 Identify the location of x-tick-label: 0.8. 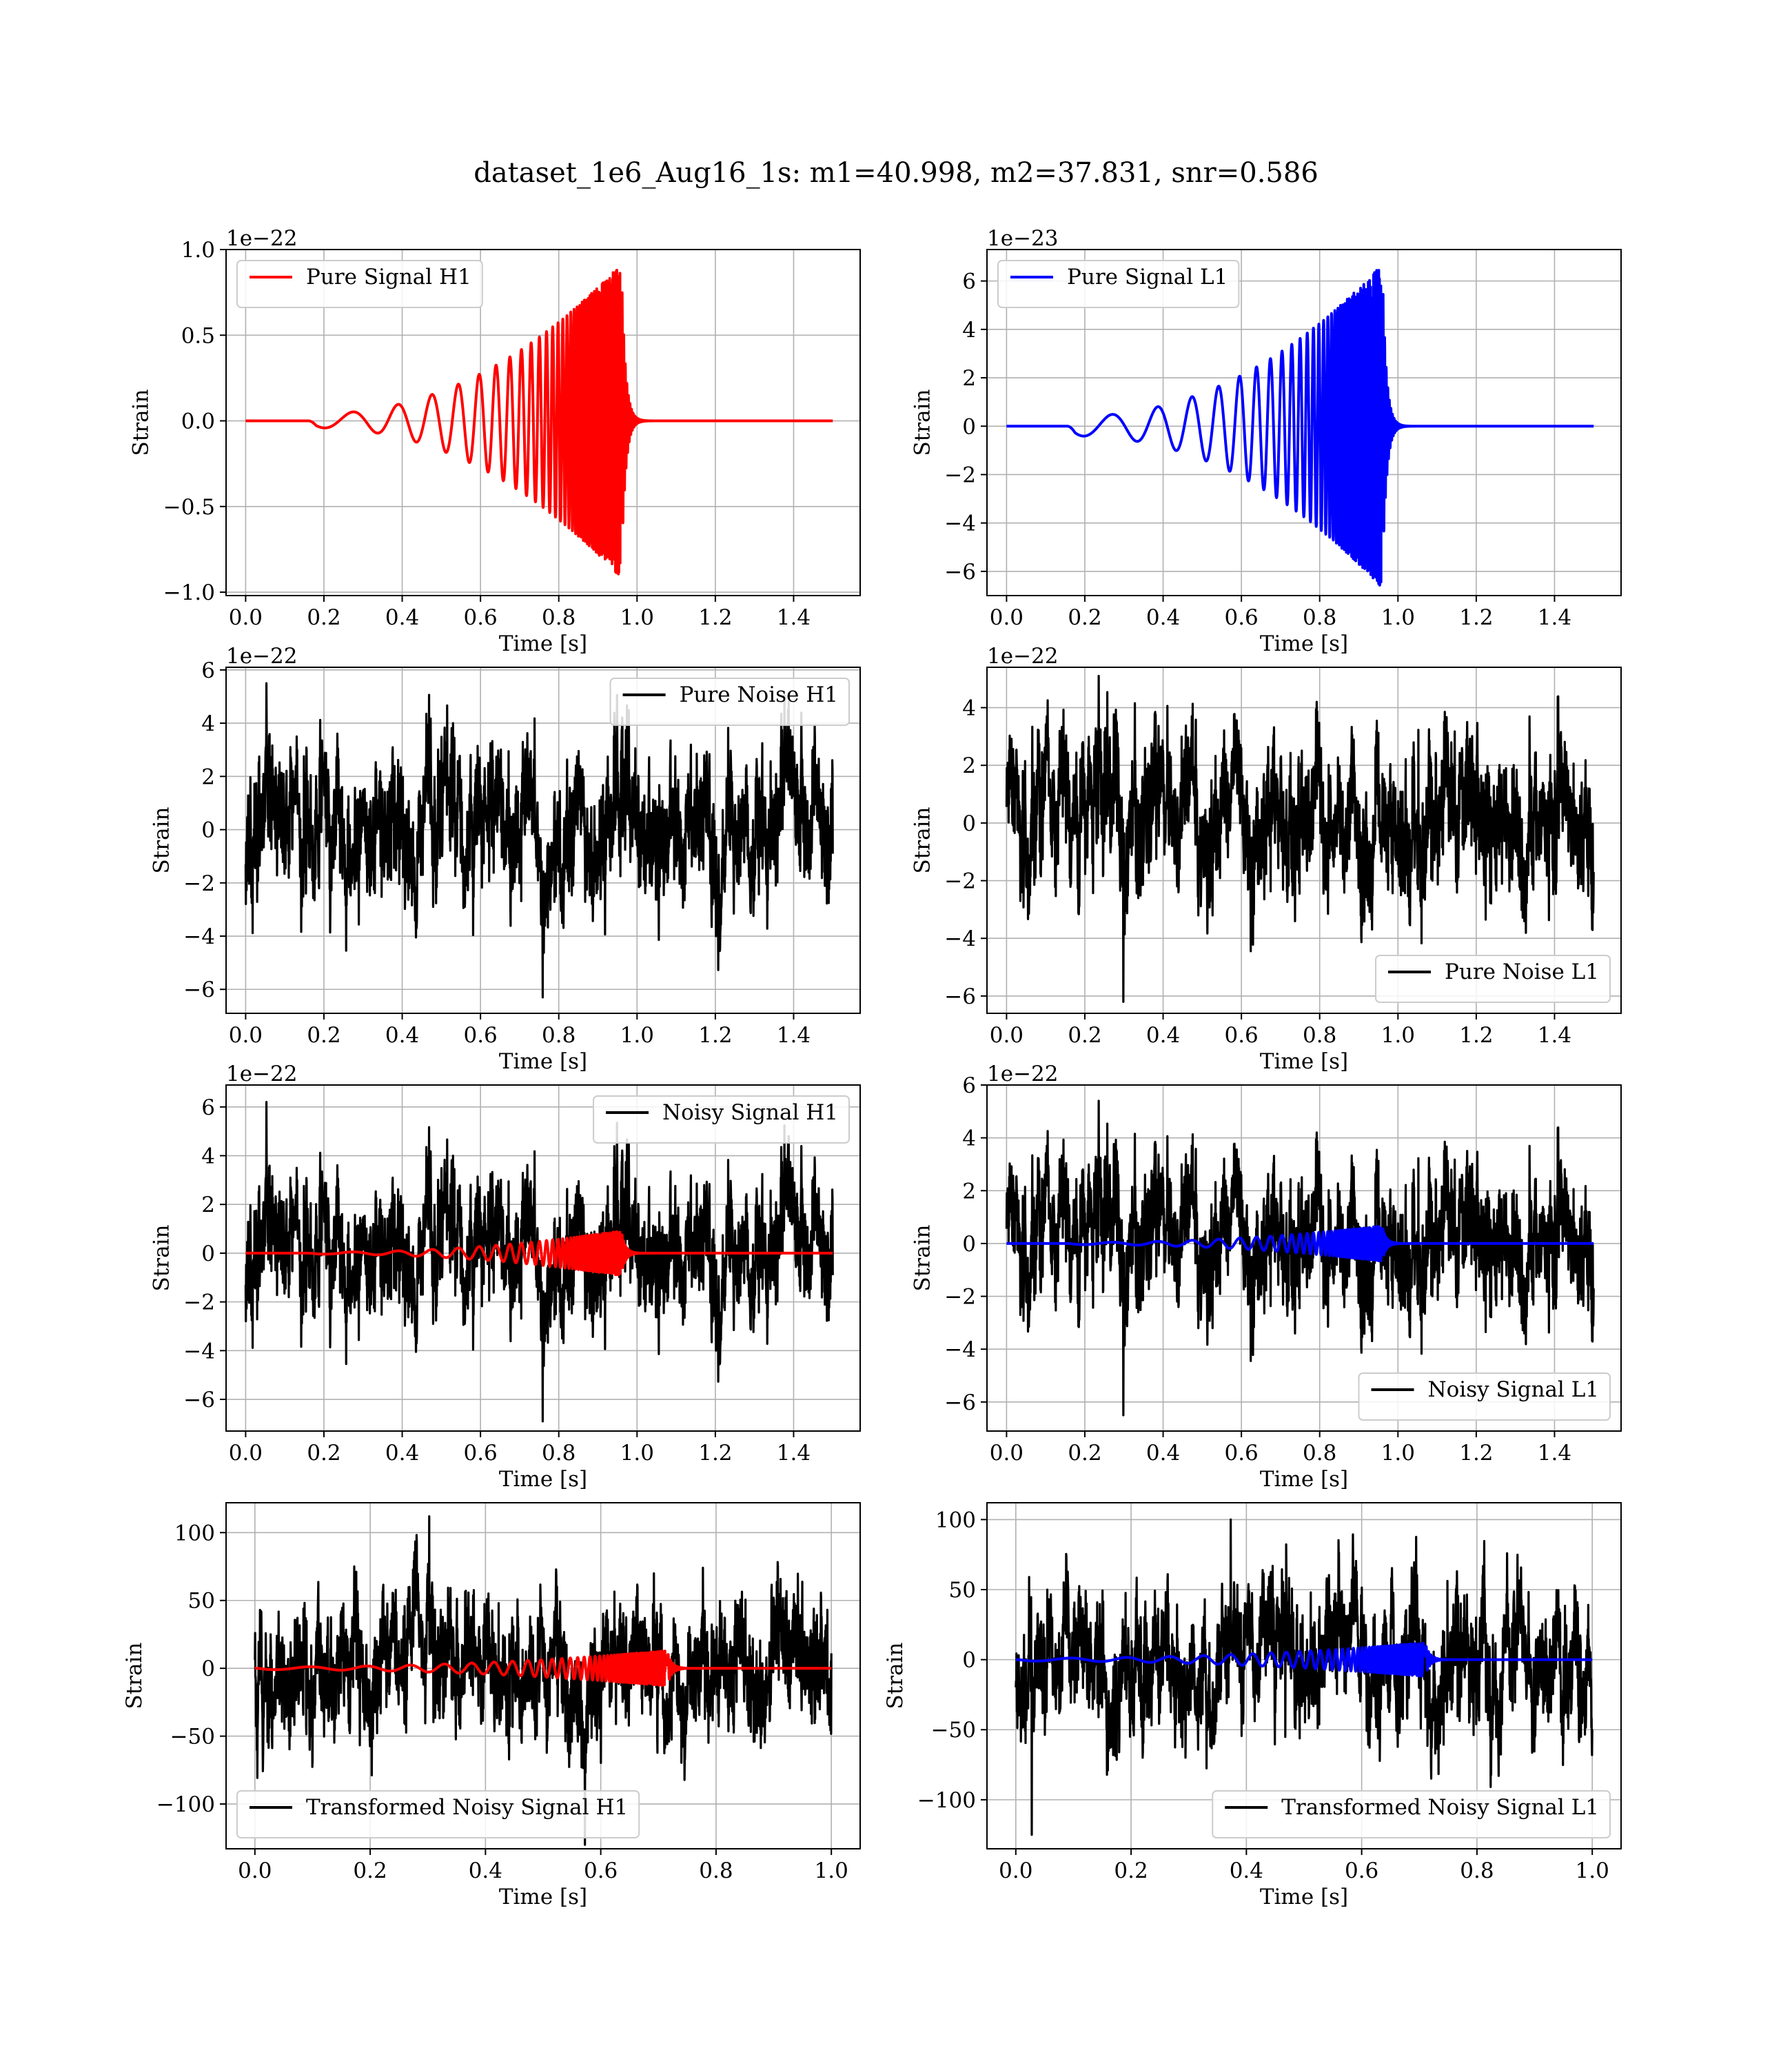
(559, 617).